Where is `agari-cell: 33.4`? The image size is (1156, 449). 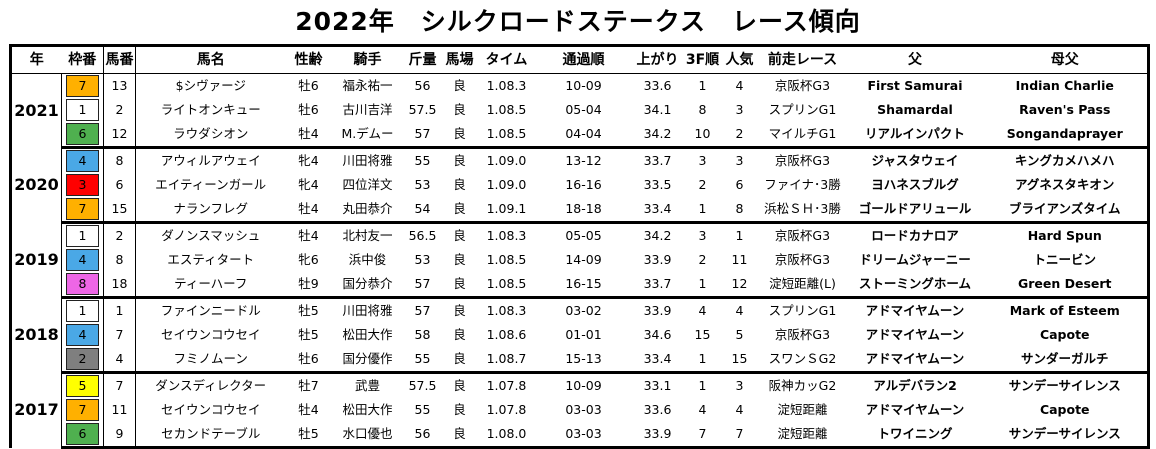
agari-cell: 33.4 is located at coordinates (657, 210).